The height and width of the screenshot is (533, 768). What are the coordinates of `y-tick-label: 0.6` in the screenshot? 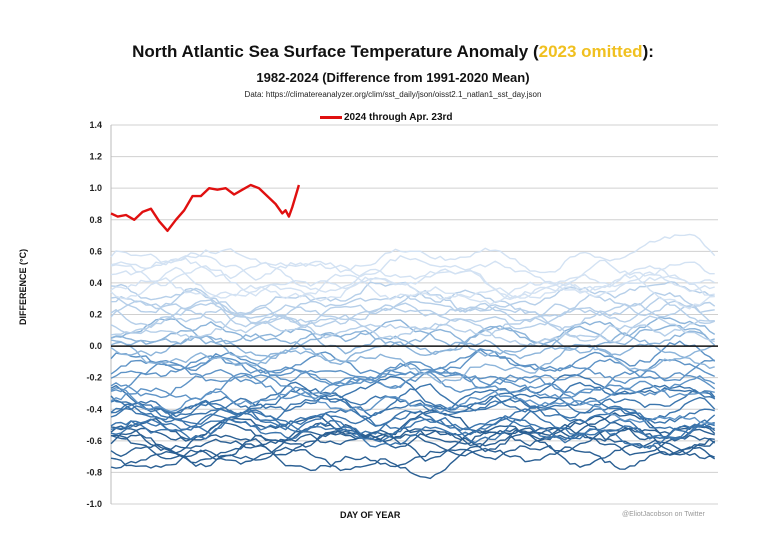 It's located at (95, 251).